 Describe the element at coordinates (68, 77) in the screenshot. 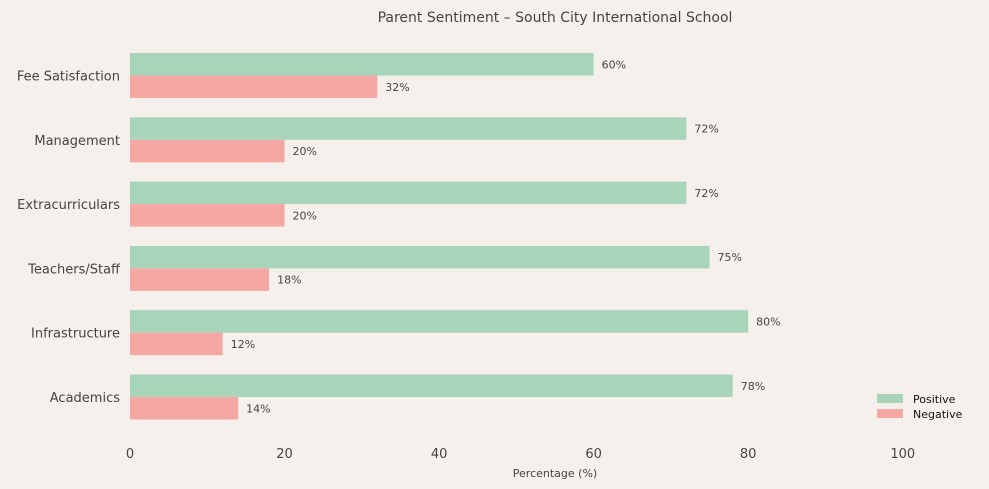

I see `category-label: Fee Satisfaction` at that location.